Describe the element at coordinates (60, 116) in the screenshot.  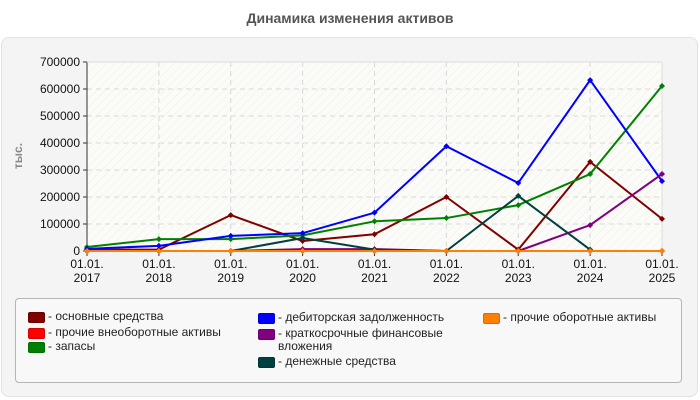
I see `svg-text: 500000` at that location.